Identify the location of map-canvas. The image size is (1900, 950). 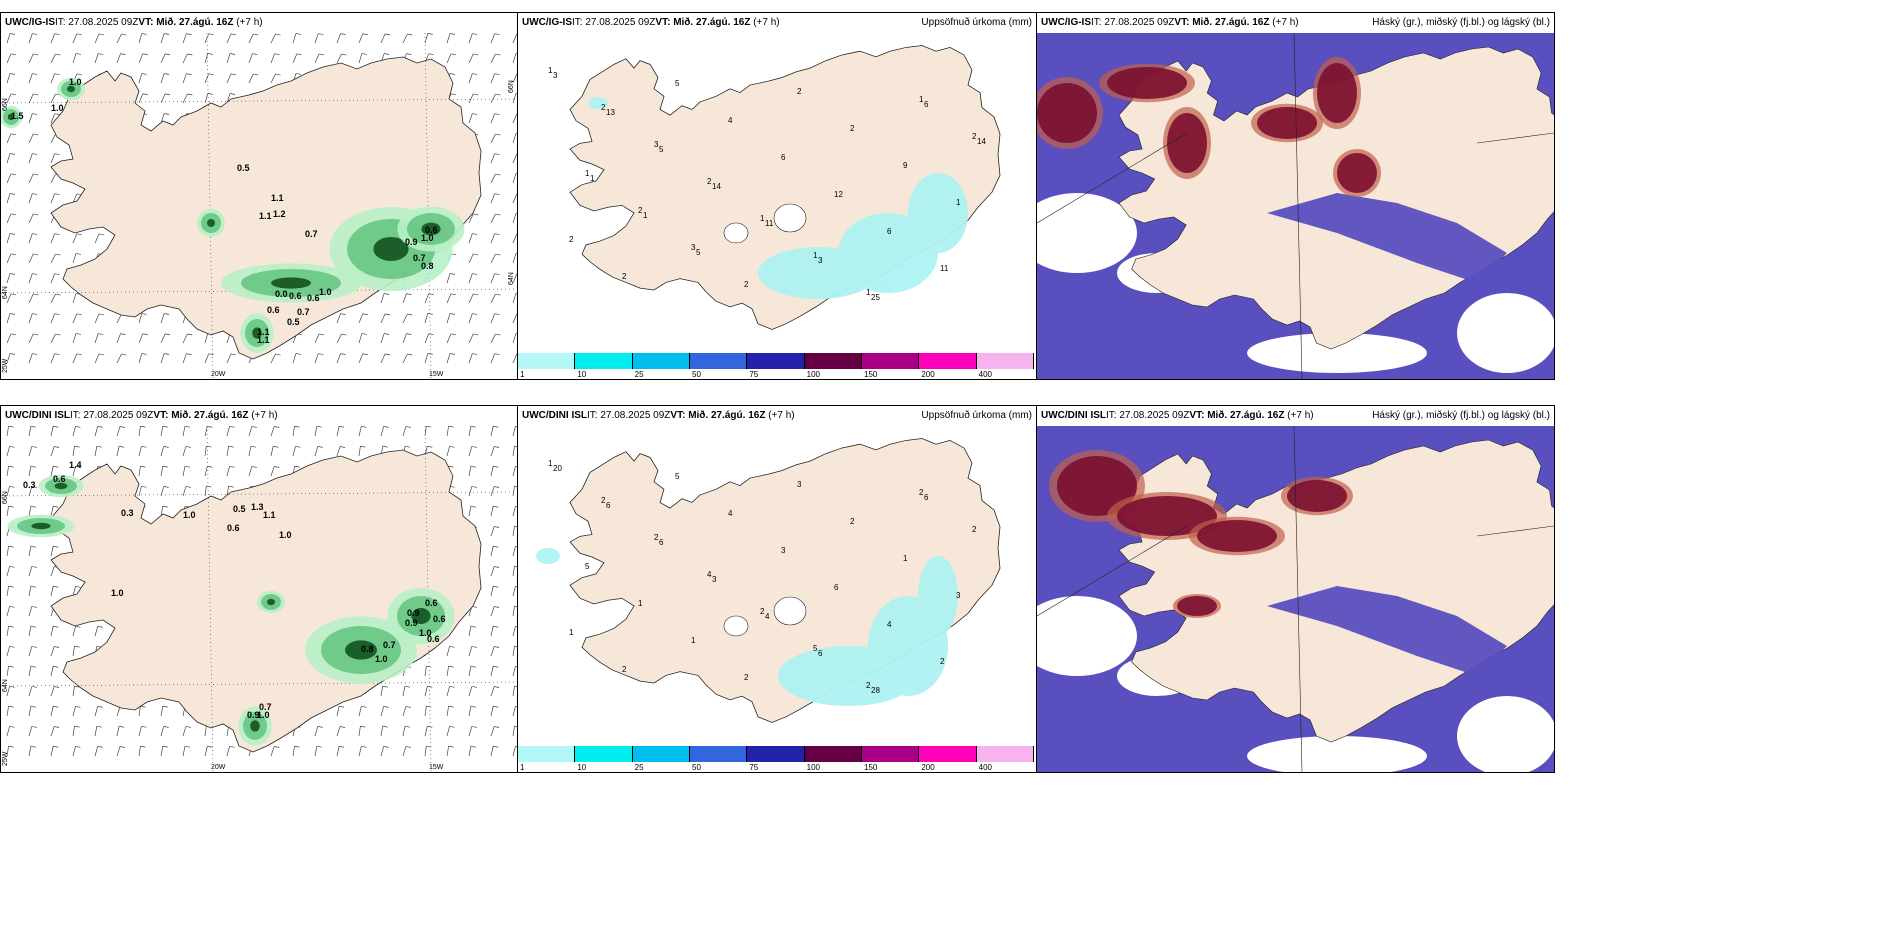
(1295, 206).